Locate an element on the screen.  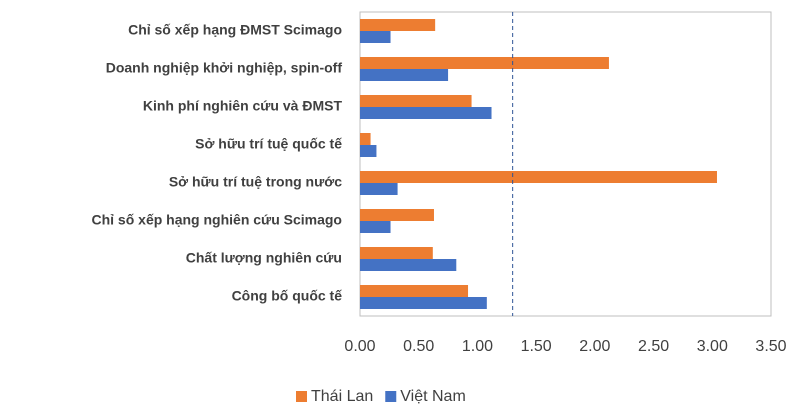
x-tick-label: 3.00 is located at coordinates (712, 346).